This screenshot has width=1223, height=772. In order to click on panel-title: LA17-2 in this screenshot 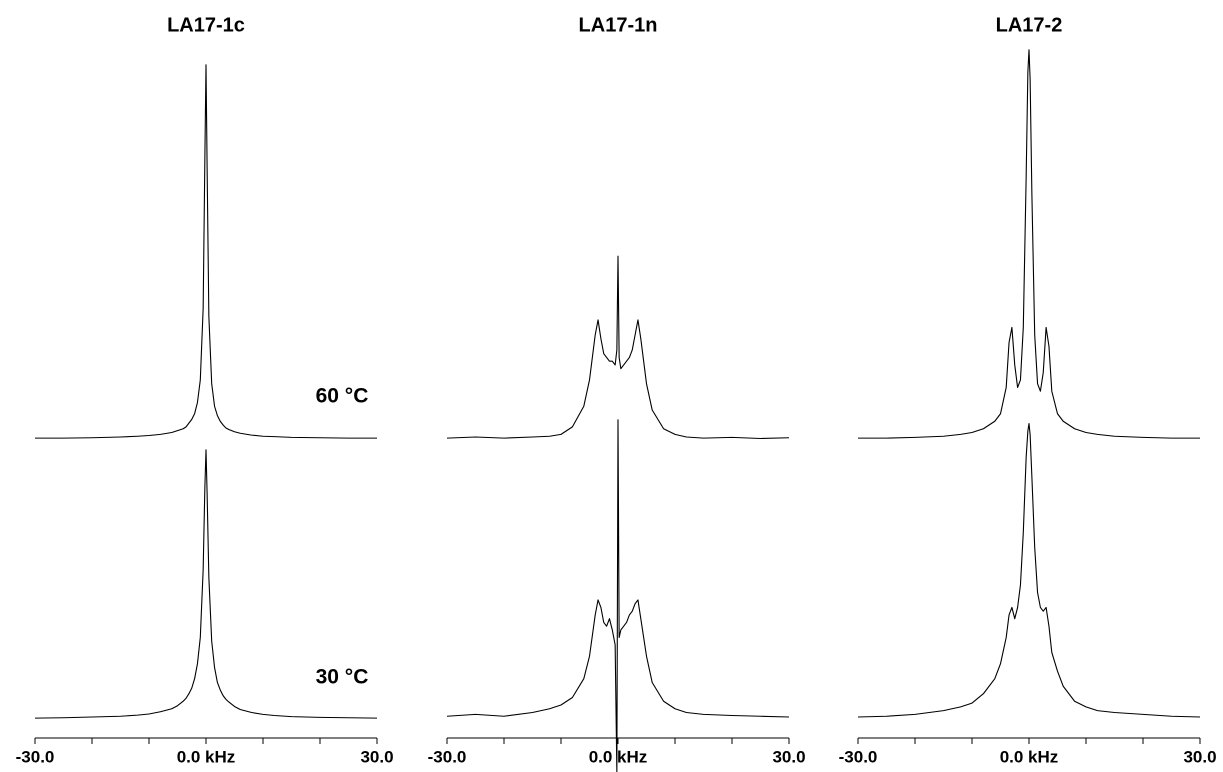, I will do `click(1029, 25)`.